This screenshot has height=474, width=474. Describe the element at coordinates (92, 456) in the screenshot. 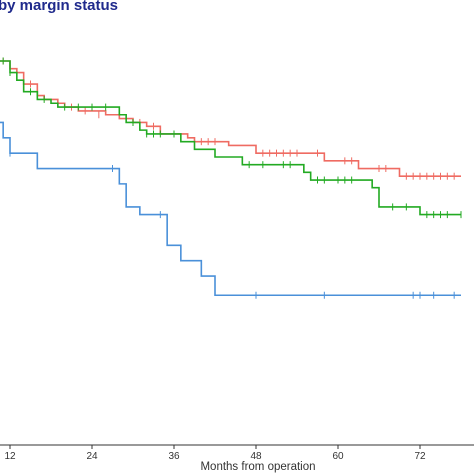

I see `x-tick-label: 24` at that location.